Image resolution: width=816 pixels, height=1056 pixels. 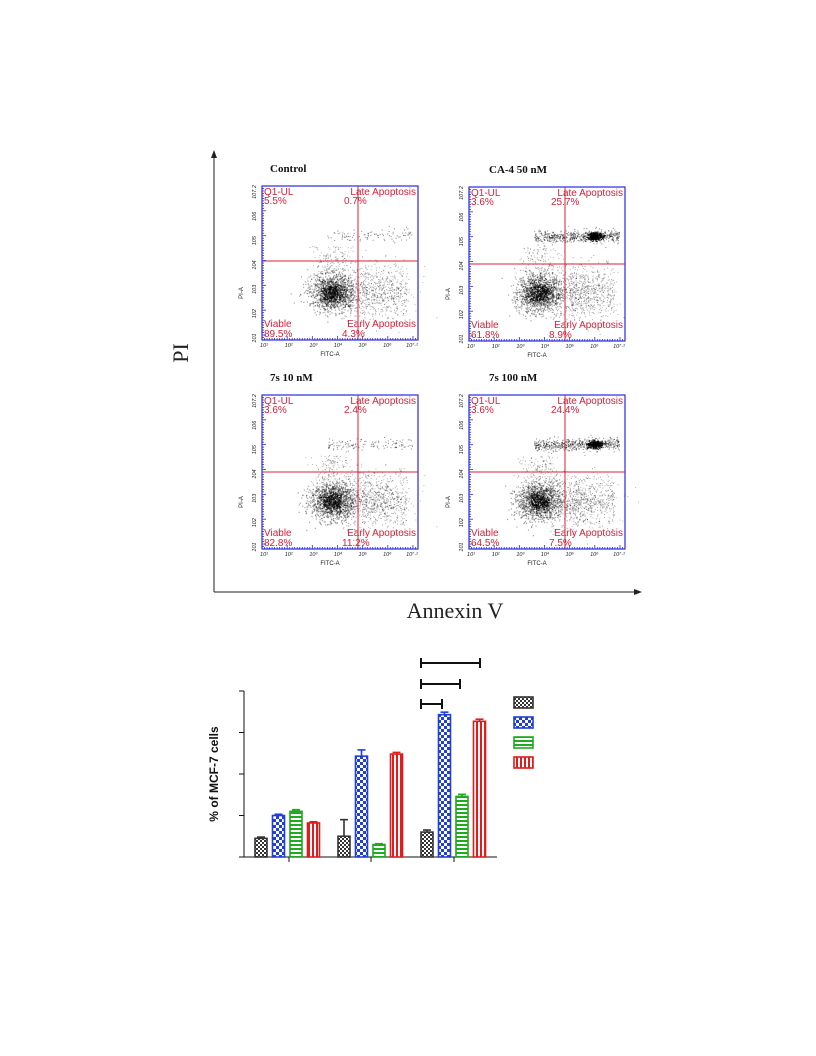 I want to click on pi-axis-label: PI, so click(x=180, y=353).